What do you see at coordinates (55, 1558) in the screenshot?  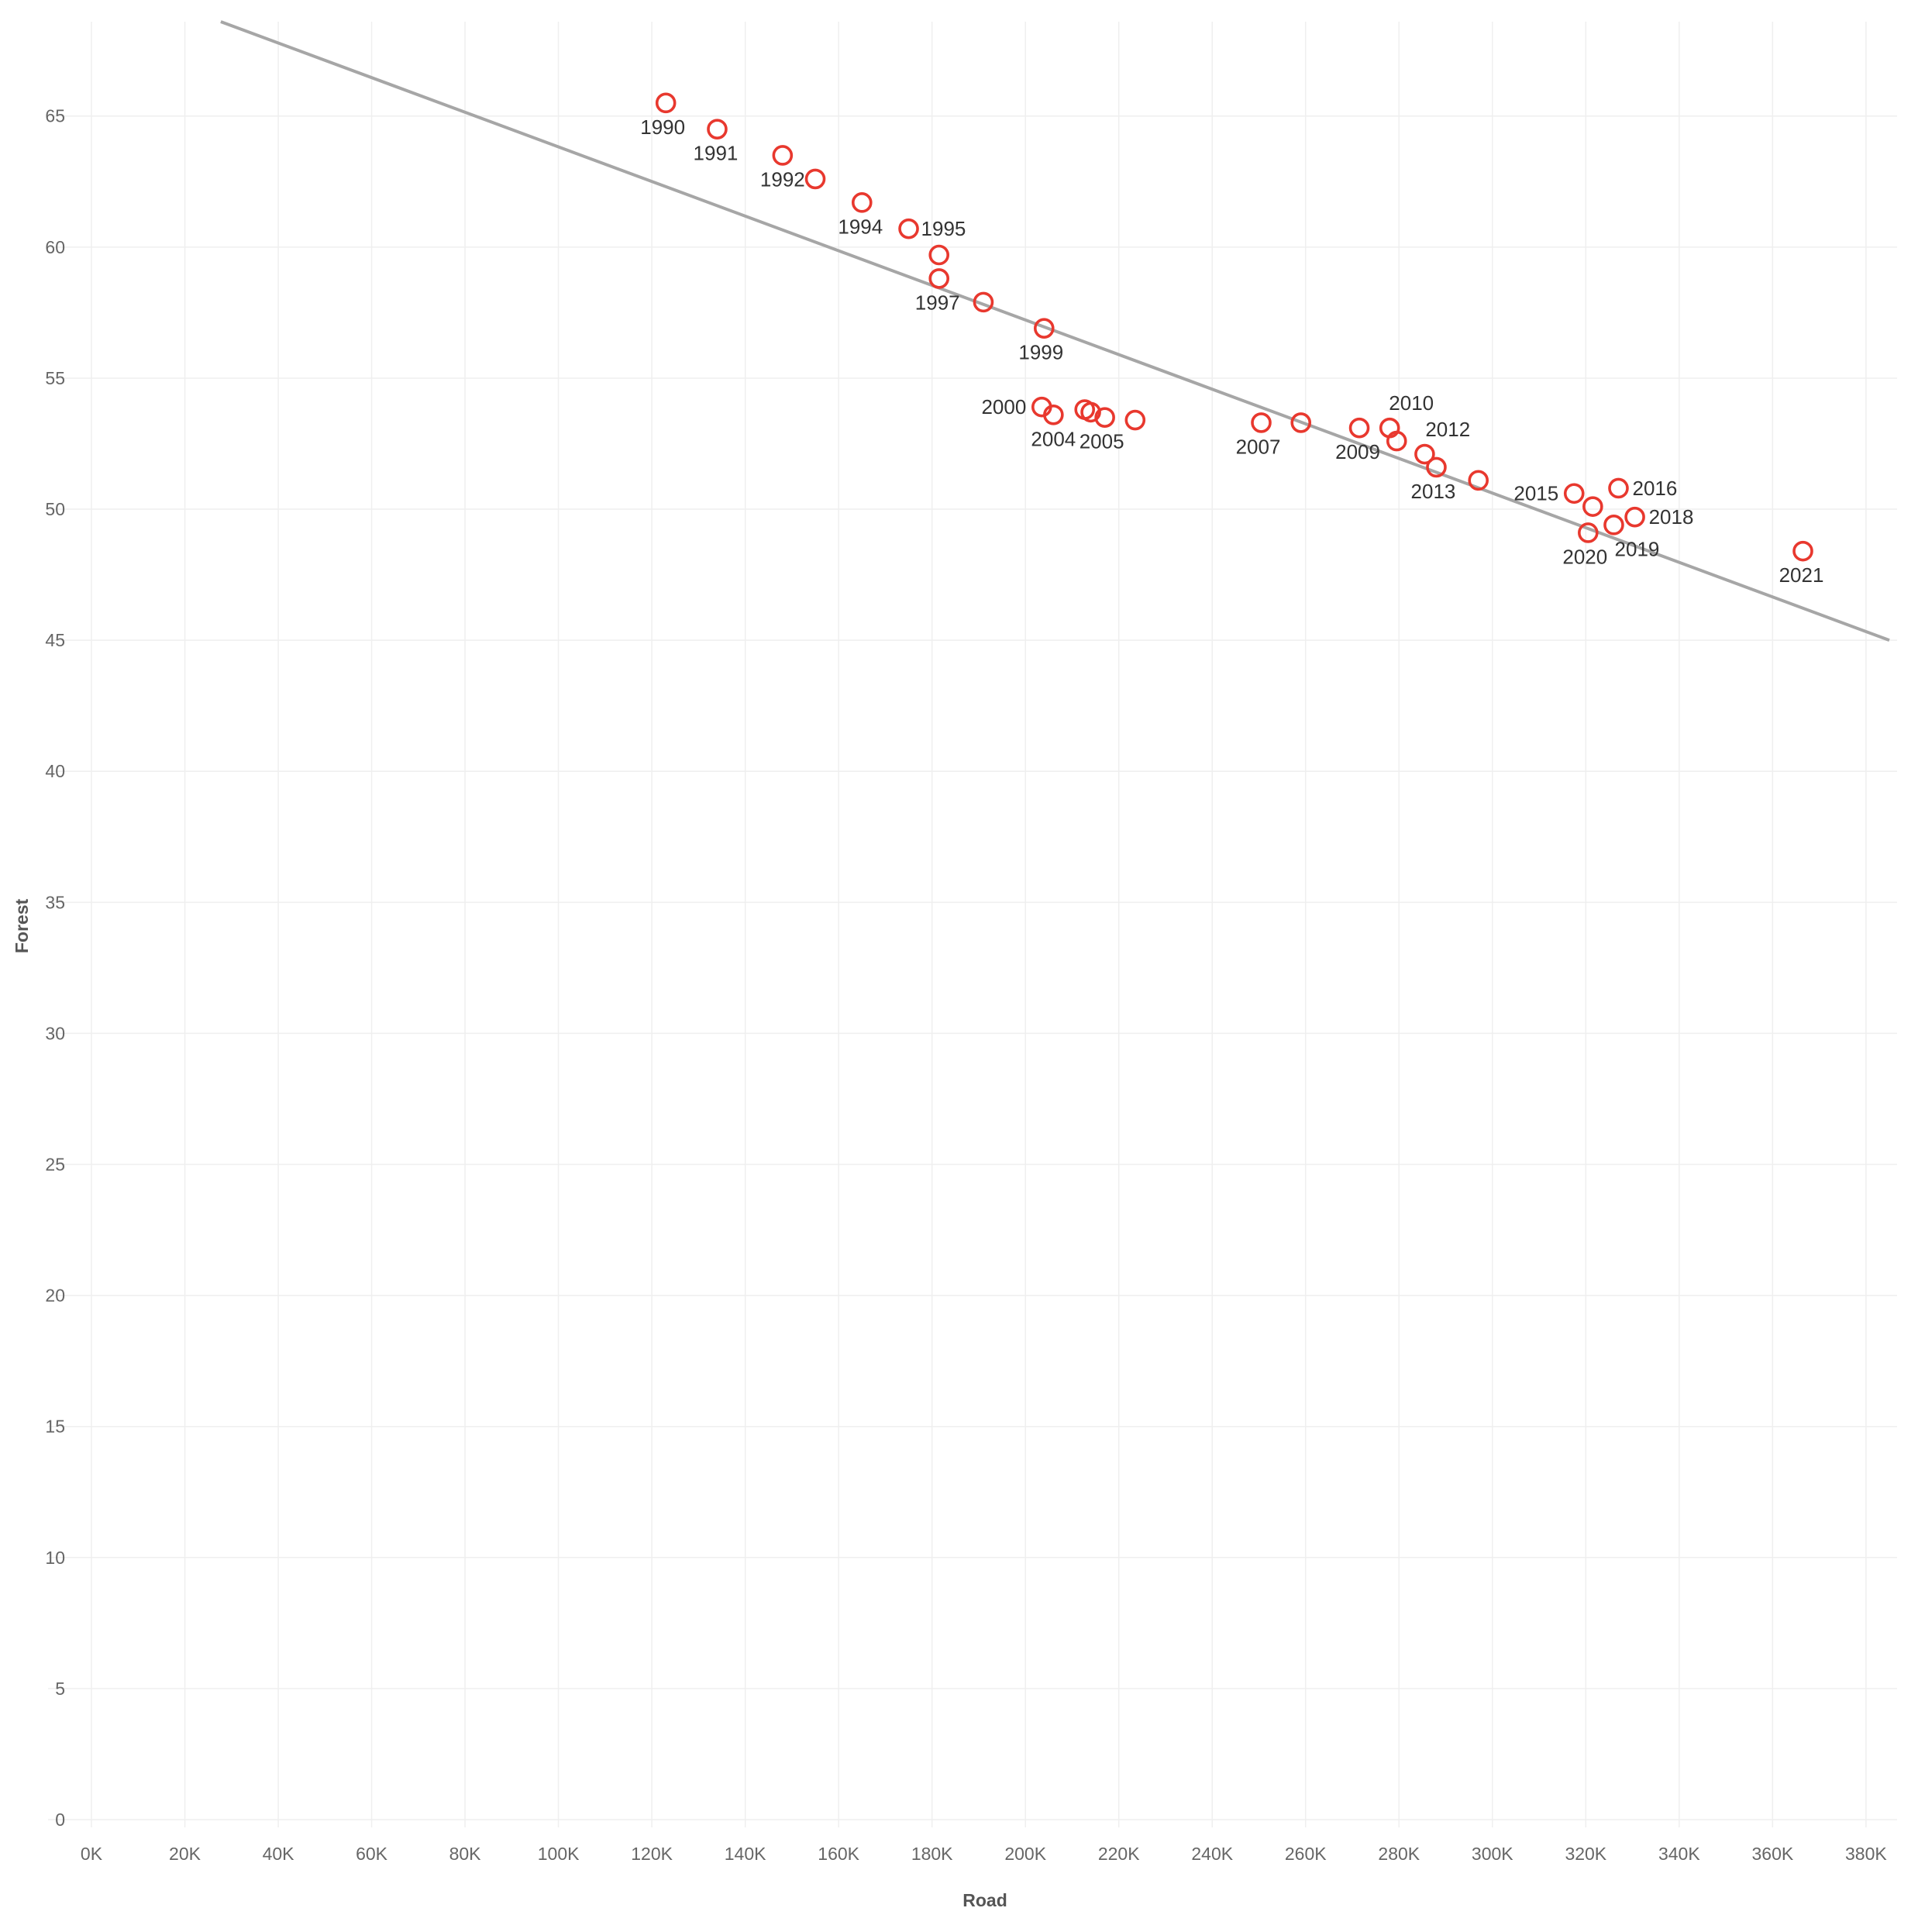 I see `y-tick-label: 10` at bounding box center [55, 1558].